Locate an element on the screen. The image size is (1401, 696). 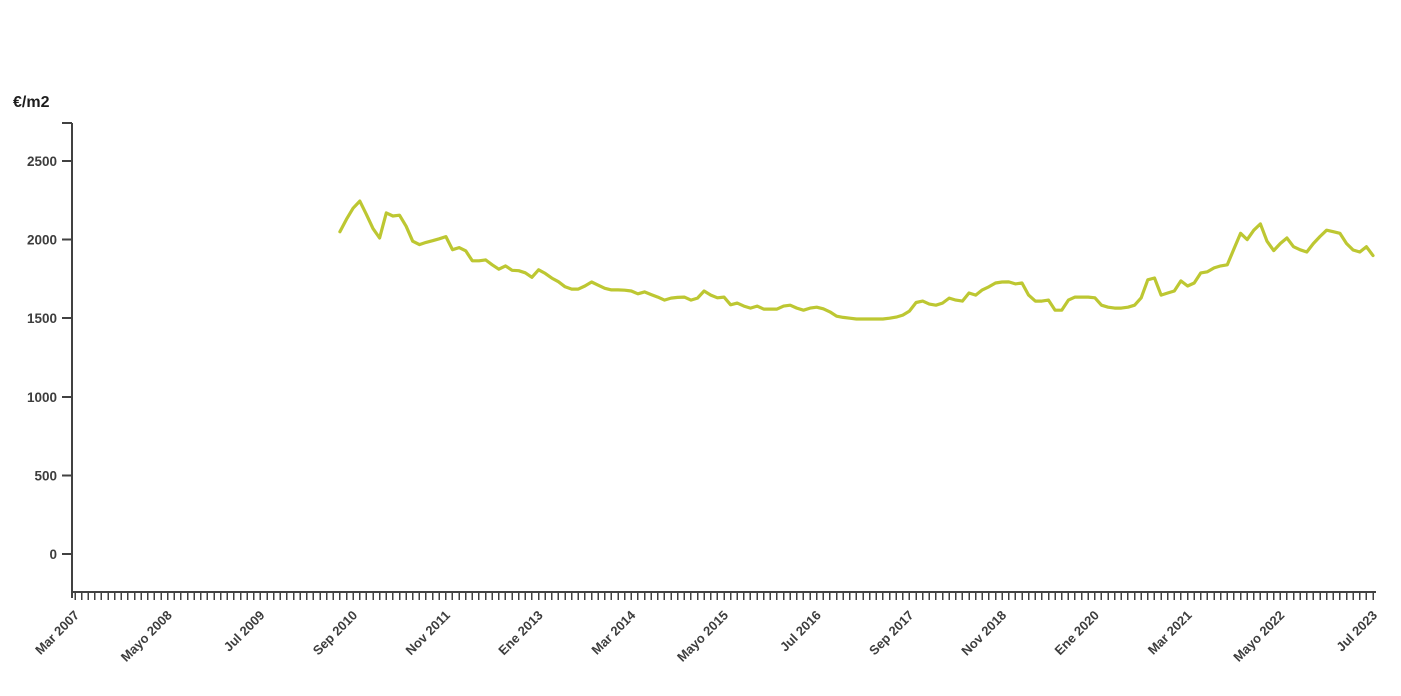
x-axis-tick-label: Mayo 2015 is located at coordinates (702, 636).